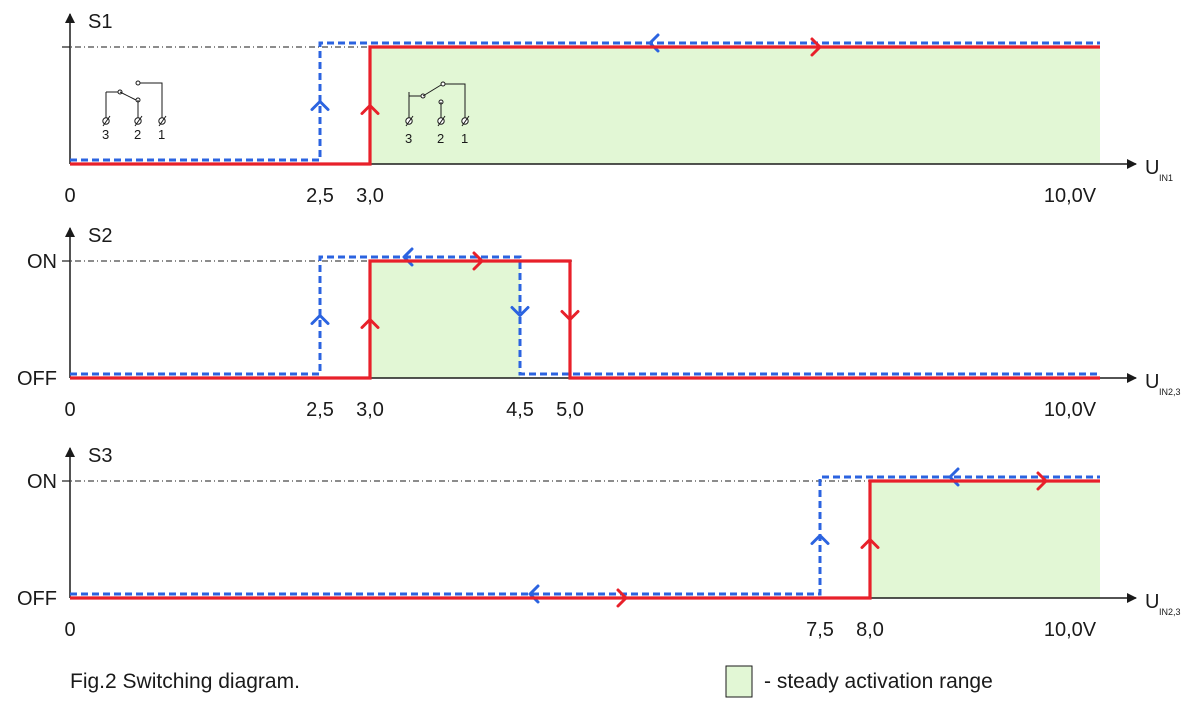 The width and height of the screenshot is (1193, 701). I want to click on x-tick-label: 7,5, so click(820, 630).